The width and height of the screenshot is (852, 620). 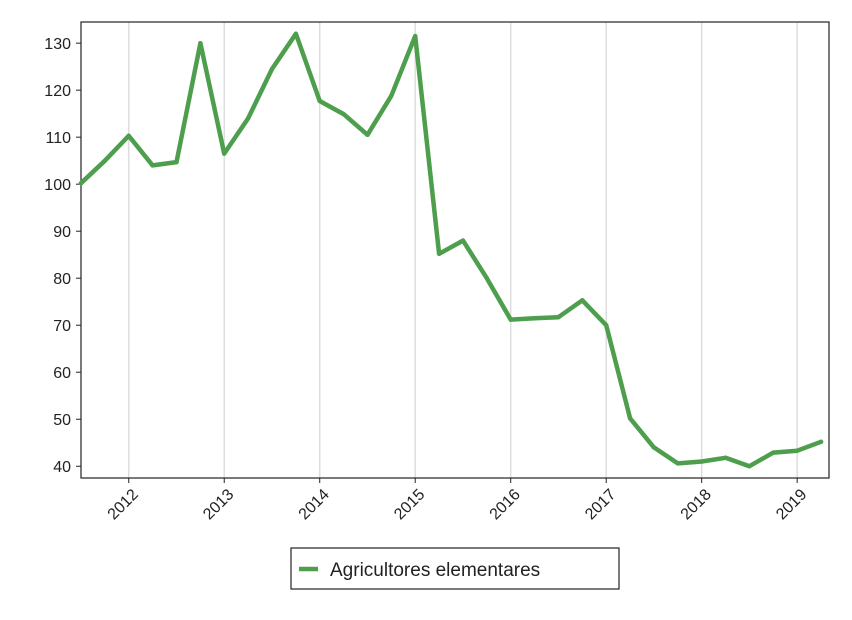 I want to click on y-tick-label: 130, so click(x=57, y=44).